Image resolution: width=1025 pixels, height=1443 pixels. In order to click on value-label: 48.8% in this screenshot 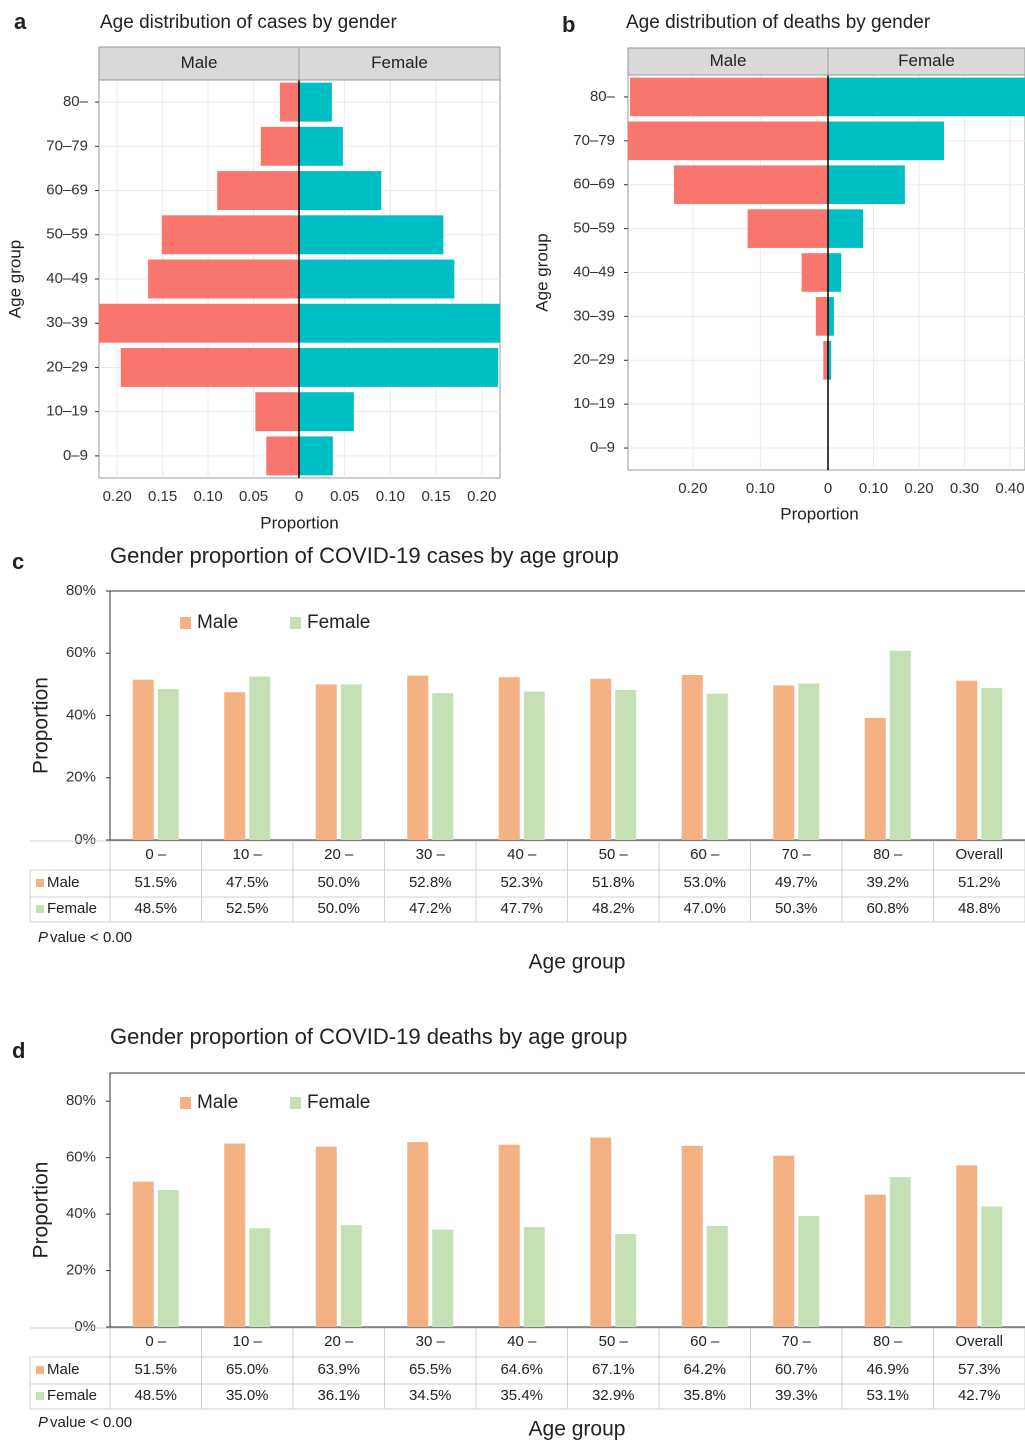, I will do `click(979, 908)`.